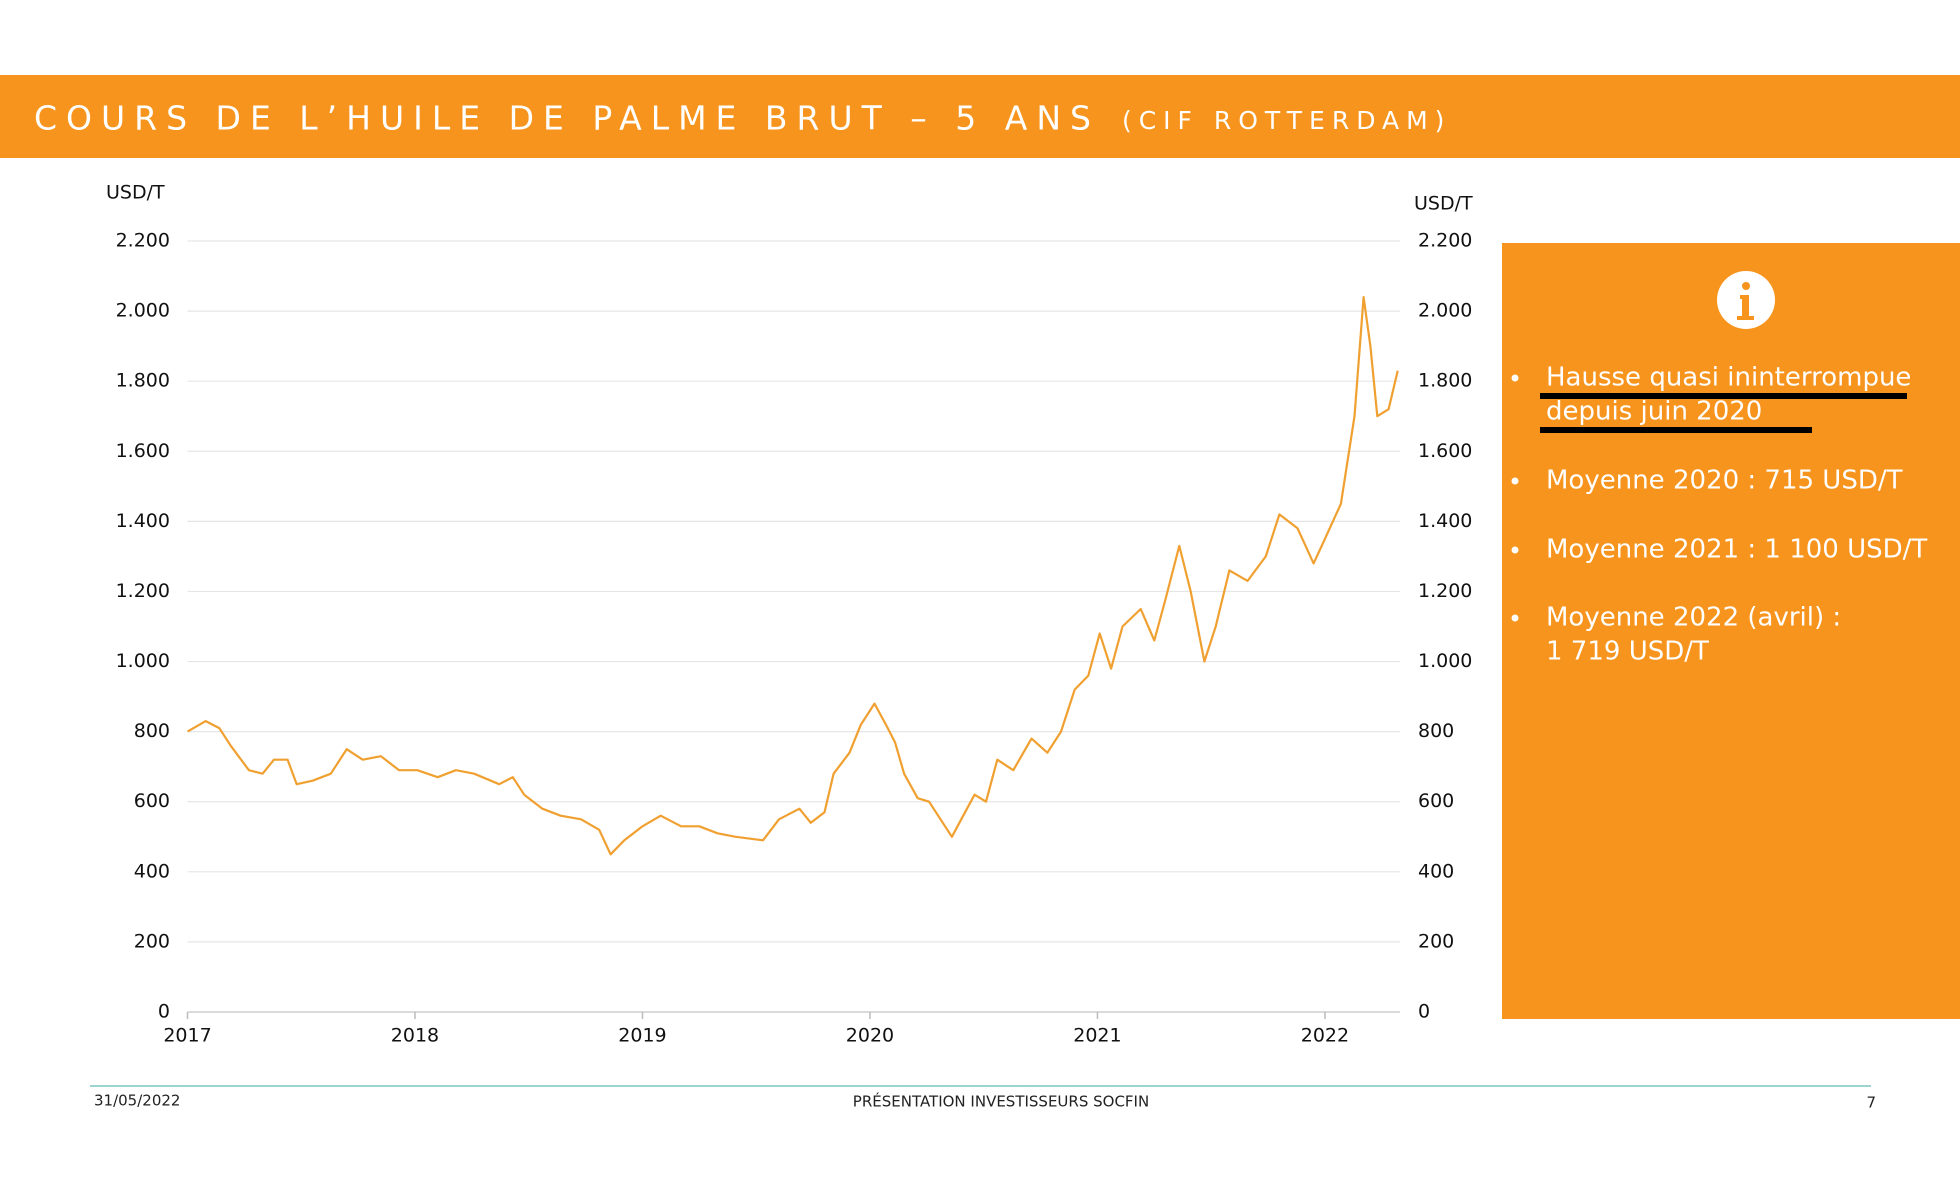  What do you see at coordinates (1286, 120) in the screenshot?
I see `chart-subtitle: (CIF ROTTERDAM)` at bounding box center [1286, 120].